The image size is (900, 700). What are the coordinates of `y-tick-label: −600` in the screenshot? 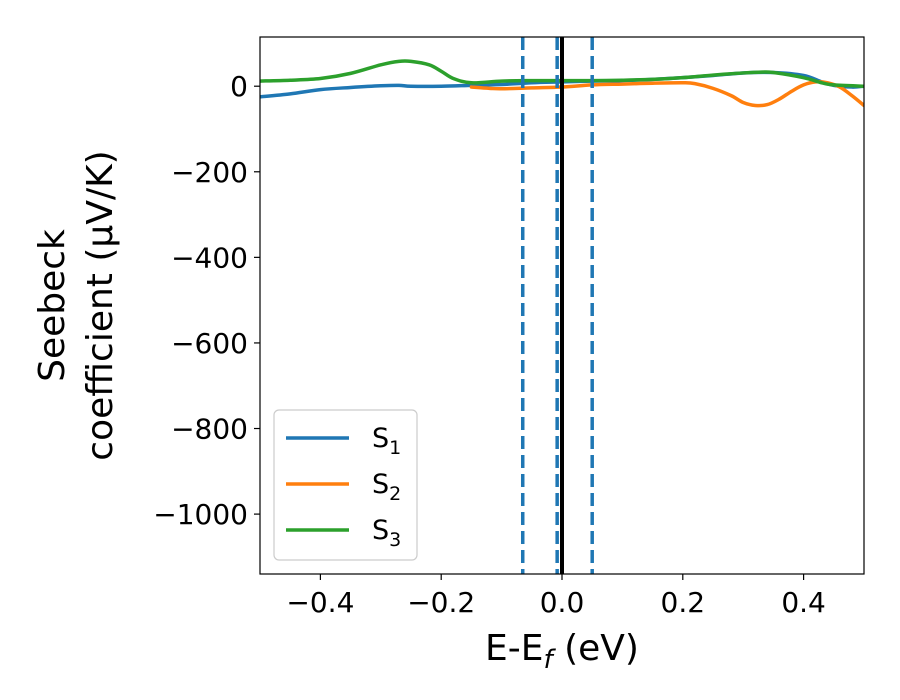 It's located at (209, 343).